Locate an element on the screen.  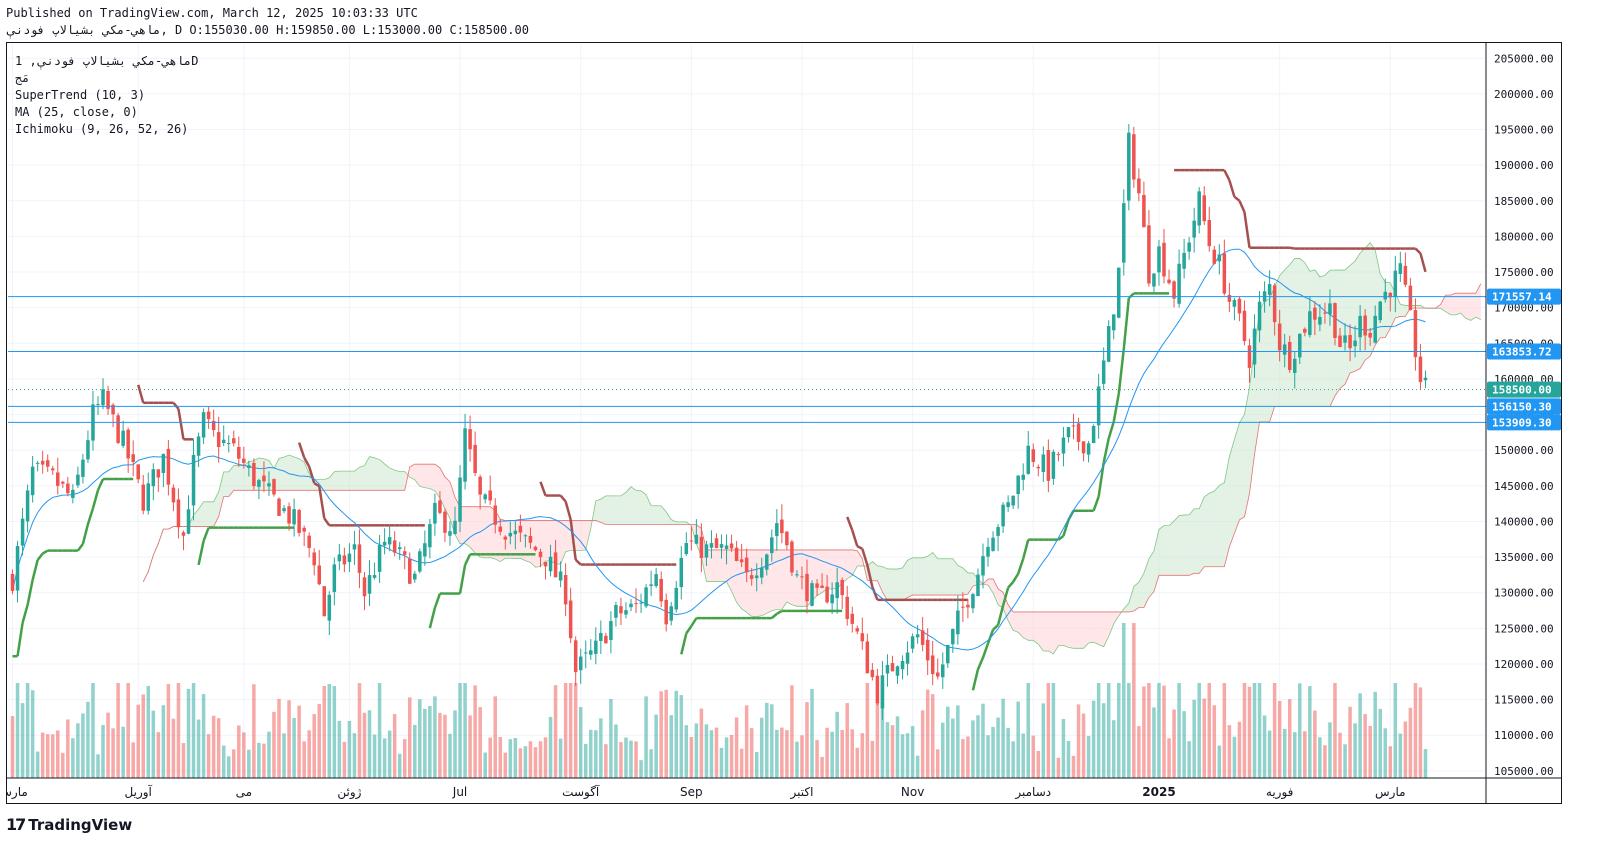
price-line-label: 153909.30 is located at coordinates (1522, 422).